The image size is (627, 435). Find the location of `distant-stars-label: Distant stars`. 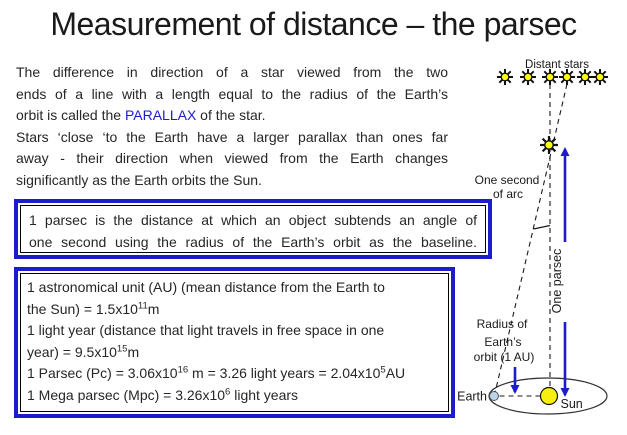

distant-stars-label: Distant stars is located at coordinates (557, 65).